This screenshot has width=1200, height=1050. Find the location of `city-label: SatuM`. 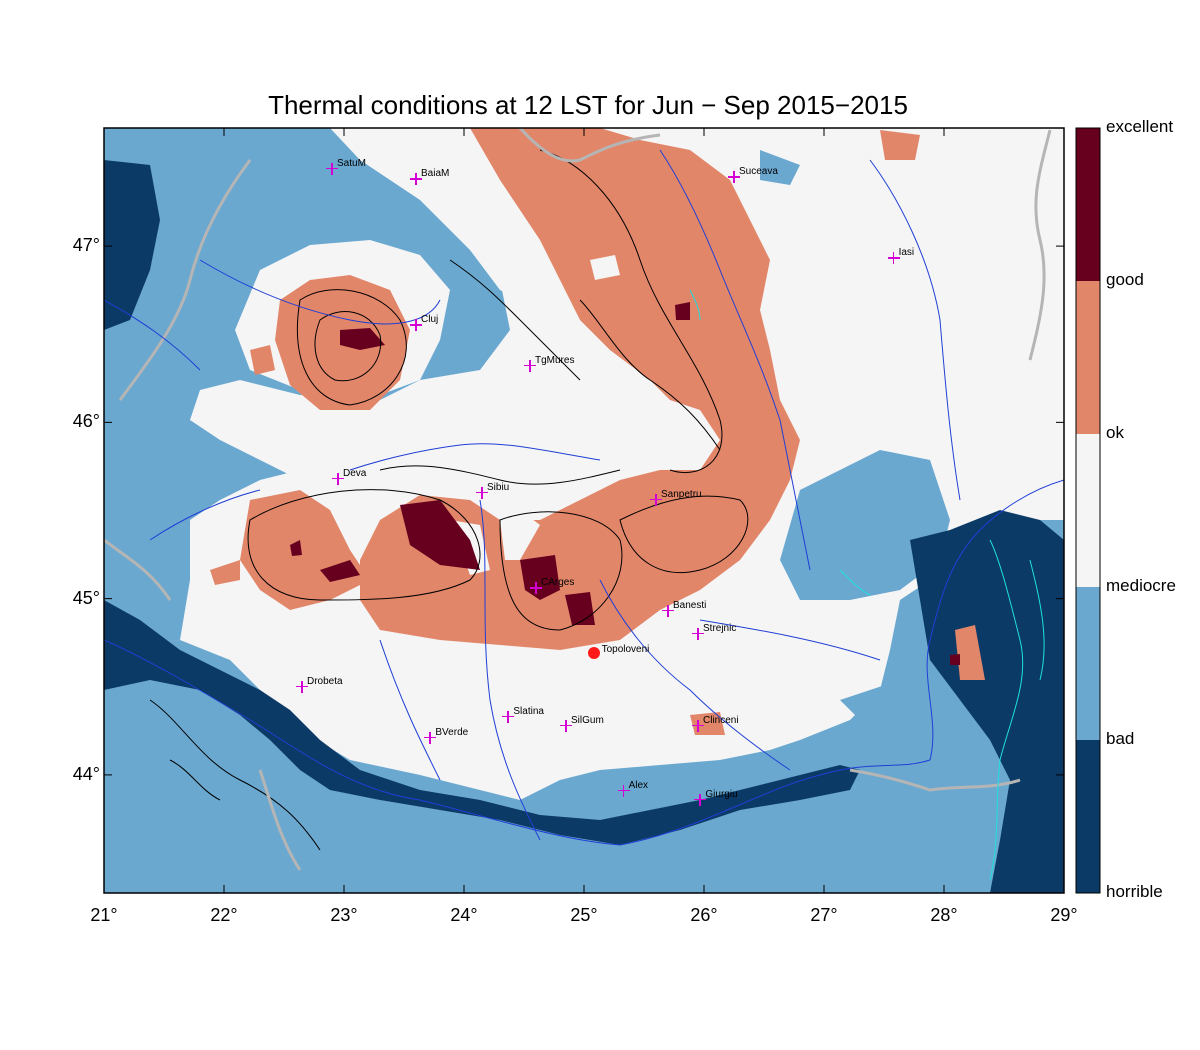

city-label: SatuM is located at coordinates (351, 163).